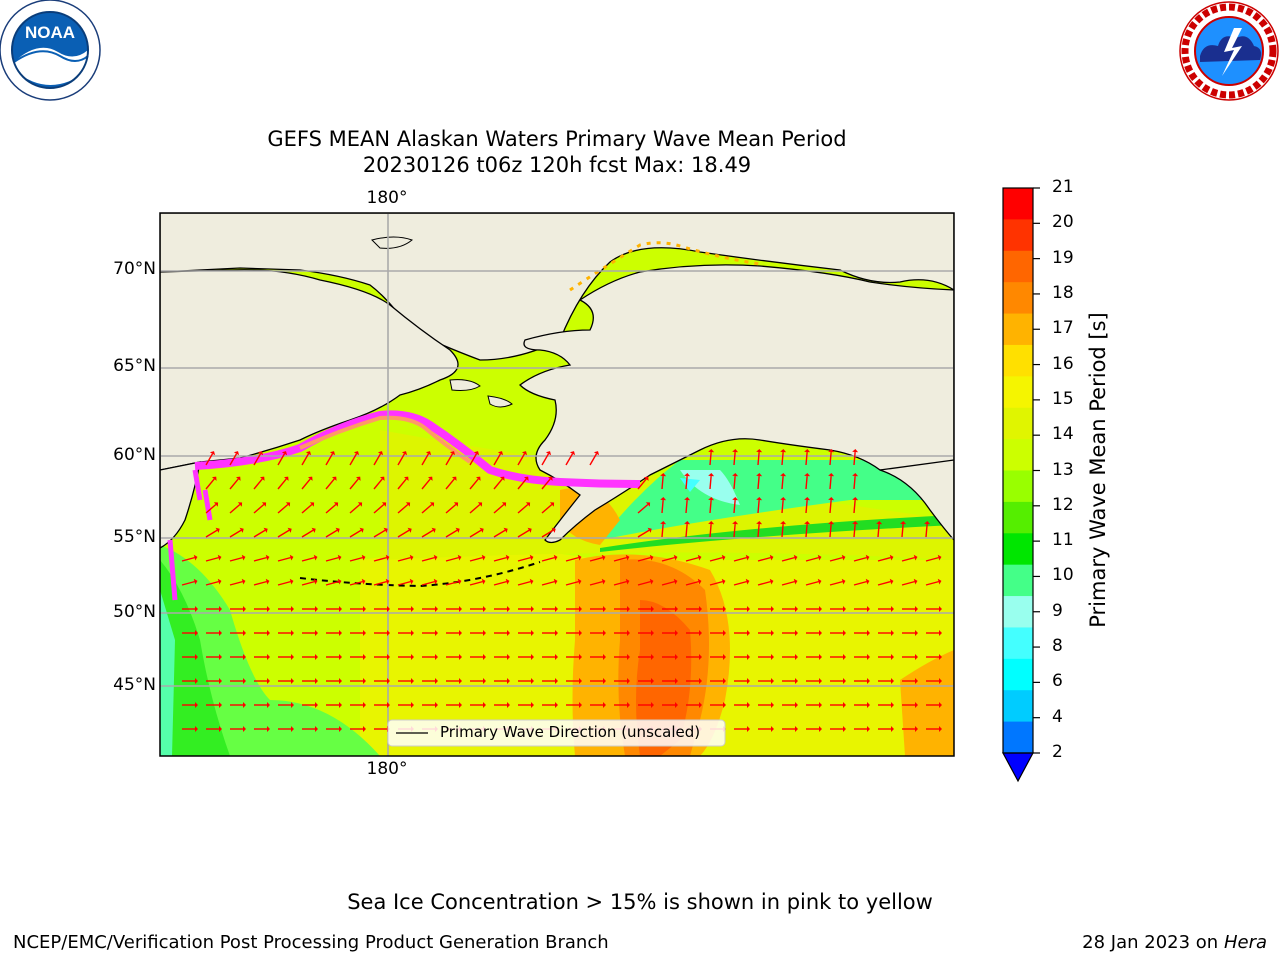 Image resolution: width=1280 pixels, height=960 pixels. What do you see at coordinates (50, 32) in the screenshot?
I see `noaa-text: NOAA` at bounding box center [50, 32].